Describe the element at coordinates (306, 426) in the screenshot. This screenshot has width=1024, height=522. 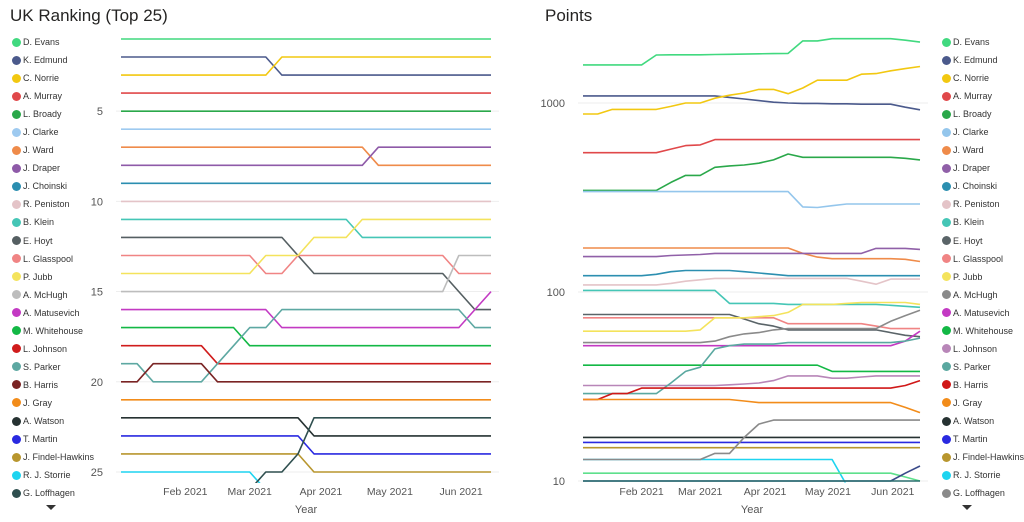
I see `series-line-a-watson` at that location.